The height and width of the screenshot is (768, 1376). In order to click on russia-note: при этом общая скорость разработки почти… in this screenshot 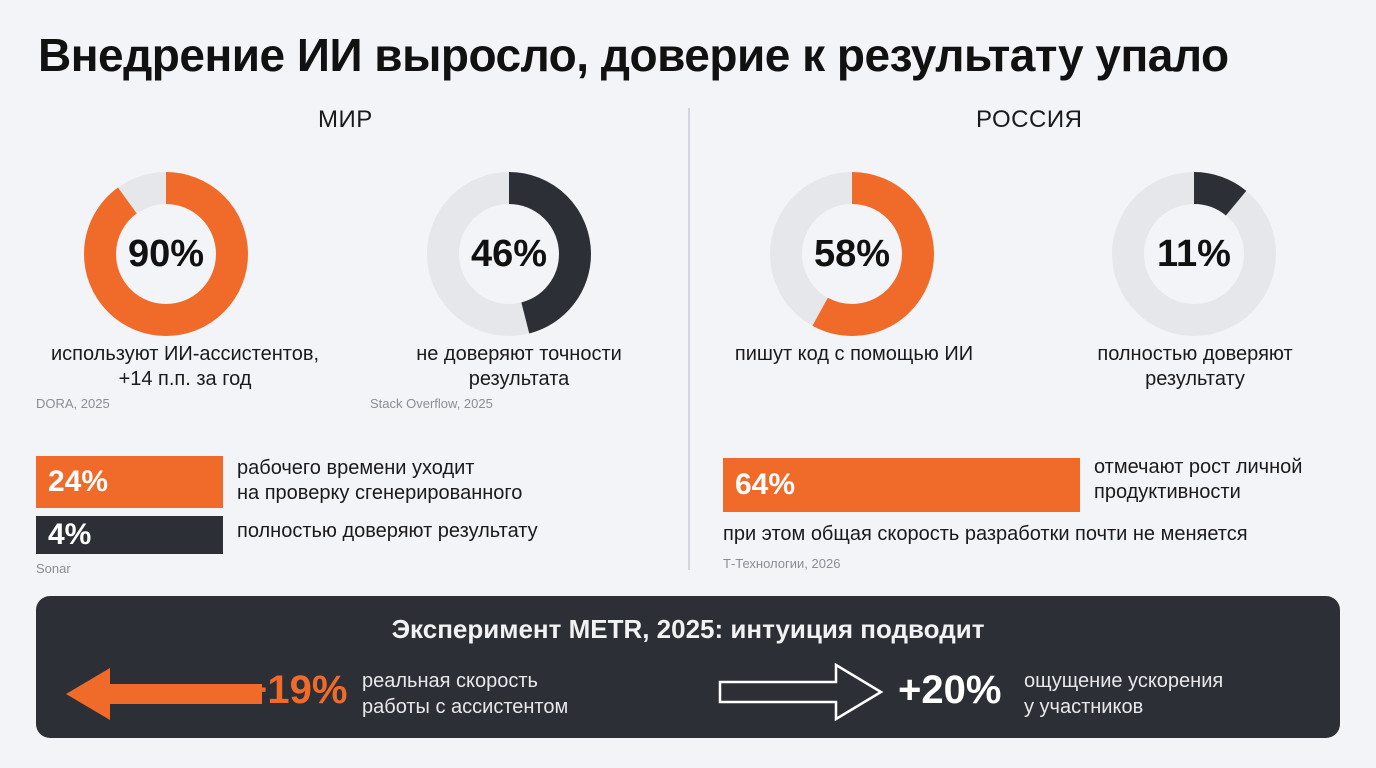, I will do `click(985, 534)`.